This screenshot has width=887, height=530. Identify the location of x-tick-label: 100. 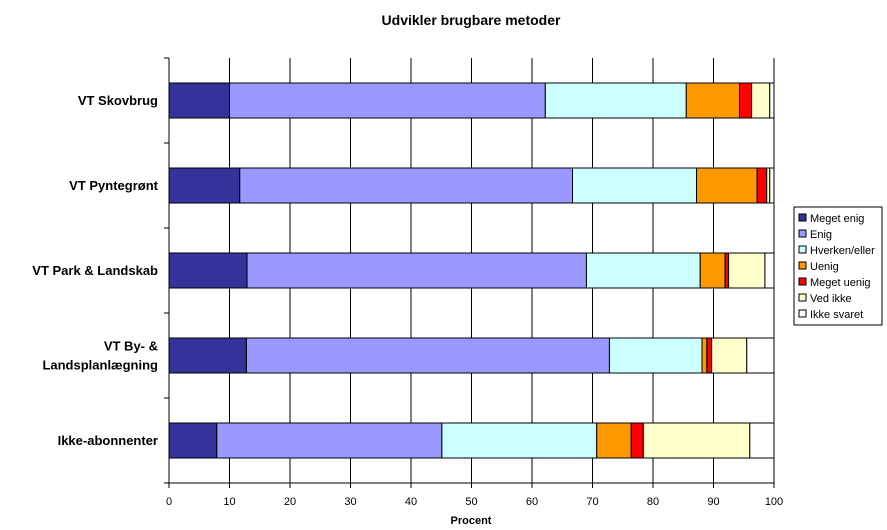
(774, 502).